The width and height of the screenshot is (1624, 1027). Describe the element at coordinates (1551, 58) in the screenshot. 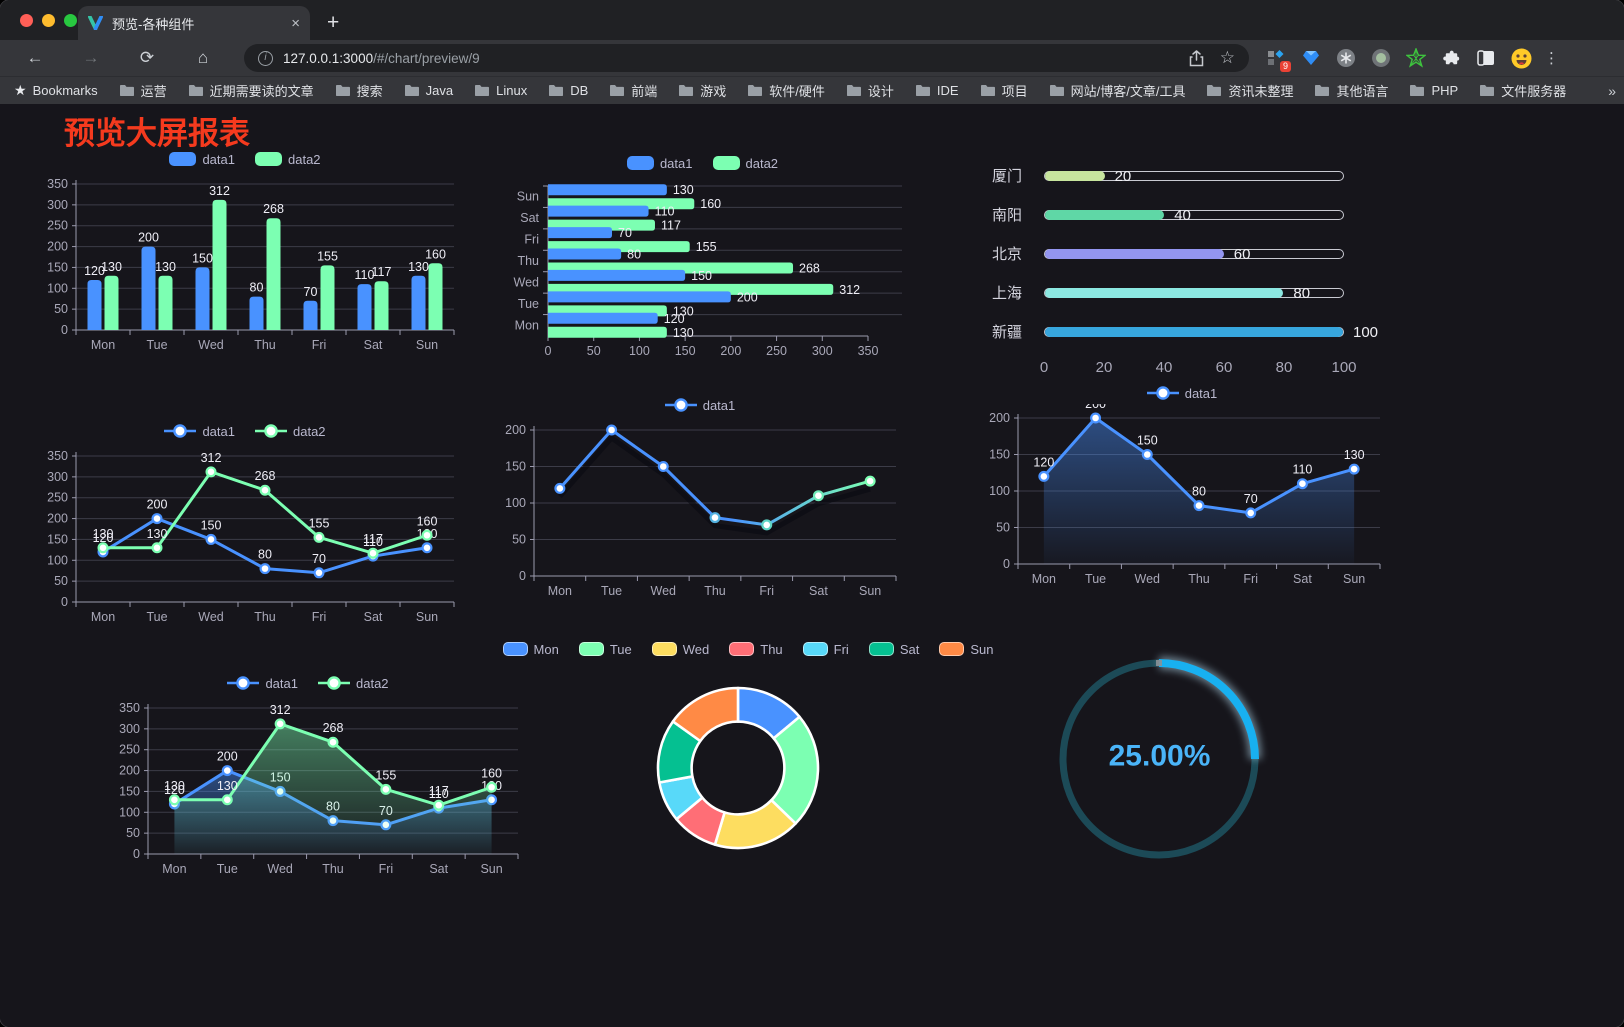

I see `browser-menu-icon: ⋮` at that location.